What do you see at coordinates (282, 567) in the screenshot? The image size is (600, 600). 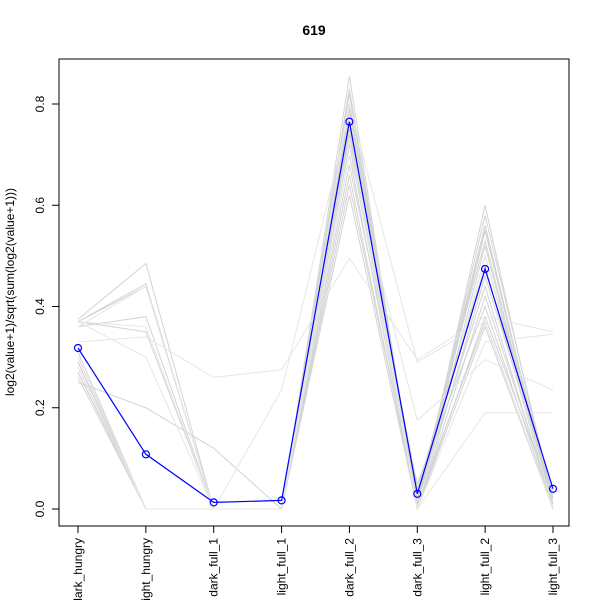 I see `x-tick-label: light_full_1` at bounding box center [282, 567].